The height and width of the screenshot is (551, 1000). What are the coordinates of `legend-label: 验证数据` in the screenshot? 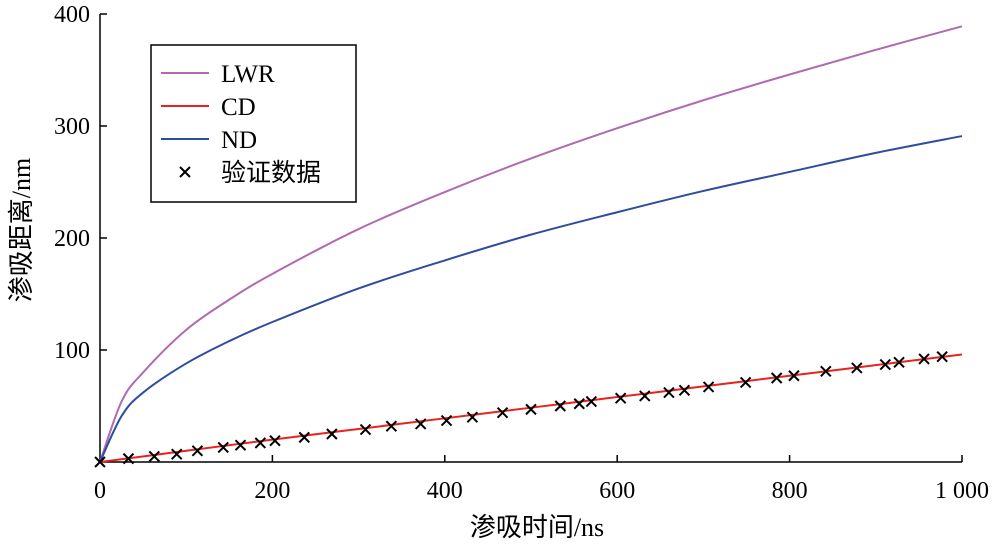 It's located at (271, 173).